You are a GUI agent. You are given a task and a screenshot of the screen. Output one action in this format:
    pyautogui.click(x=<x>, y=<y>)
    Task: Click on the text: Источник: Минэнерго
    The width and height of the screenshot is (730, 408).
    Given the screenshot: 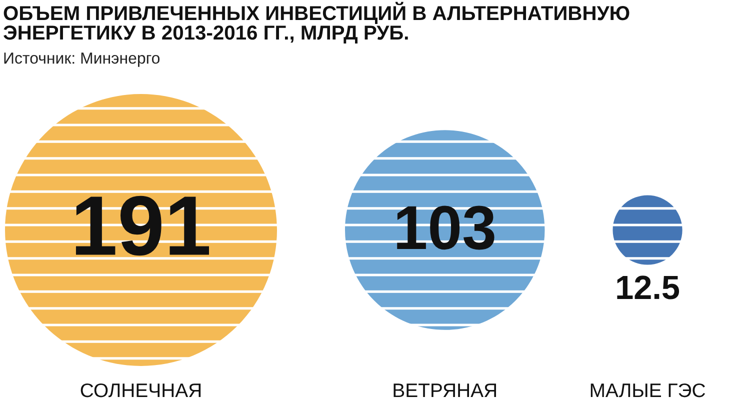 What is the action you would take?
    pyautogui.click(x=82, y=59)
    